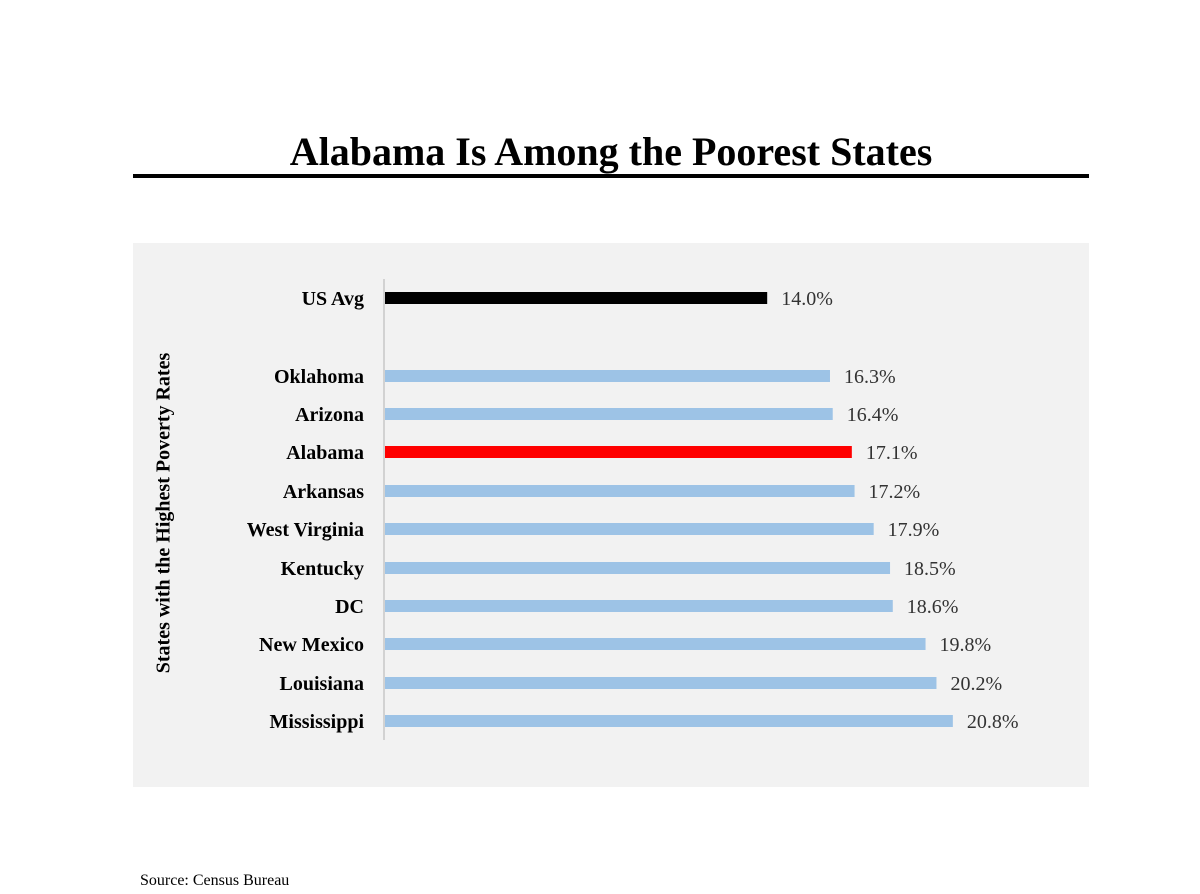  Describe the element at coordinates (993, 722) in the screenshot. I see `value-label-mississippi: 20.8%` at that location.